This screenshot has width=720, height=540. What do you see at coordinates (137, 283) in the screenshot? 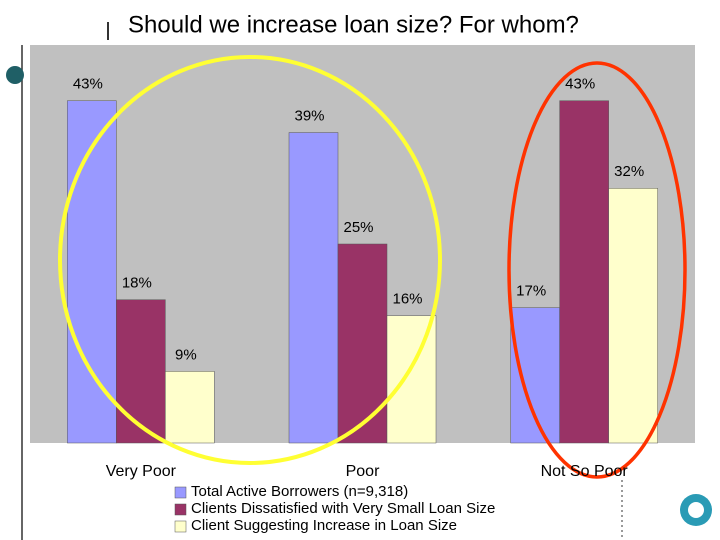
I see `data-label: 18%` at bounding box center [137, 283].